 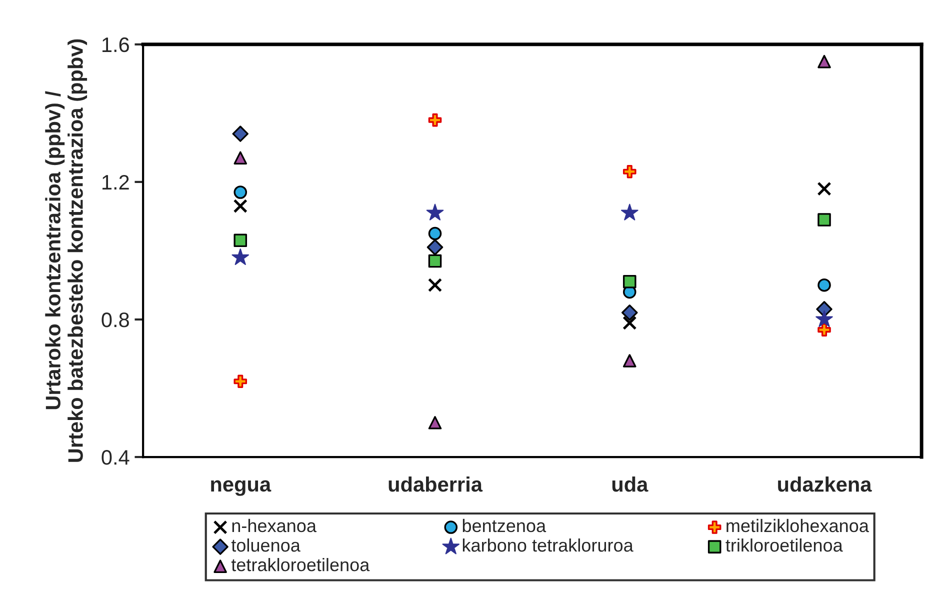 What do you see at coordinates (115, 182) in the screenshot?
I see `y-tick-label: 1.2` at bounding box center [115, 182].